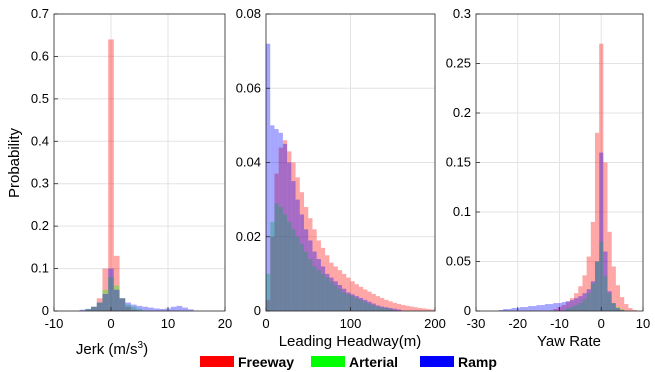 This screenshot has height=372, width=655. I want to click on yaw-rate-y-tick-label: 0.1, so click(462, 211).